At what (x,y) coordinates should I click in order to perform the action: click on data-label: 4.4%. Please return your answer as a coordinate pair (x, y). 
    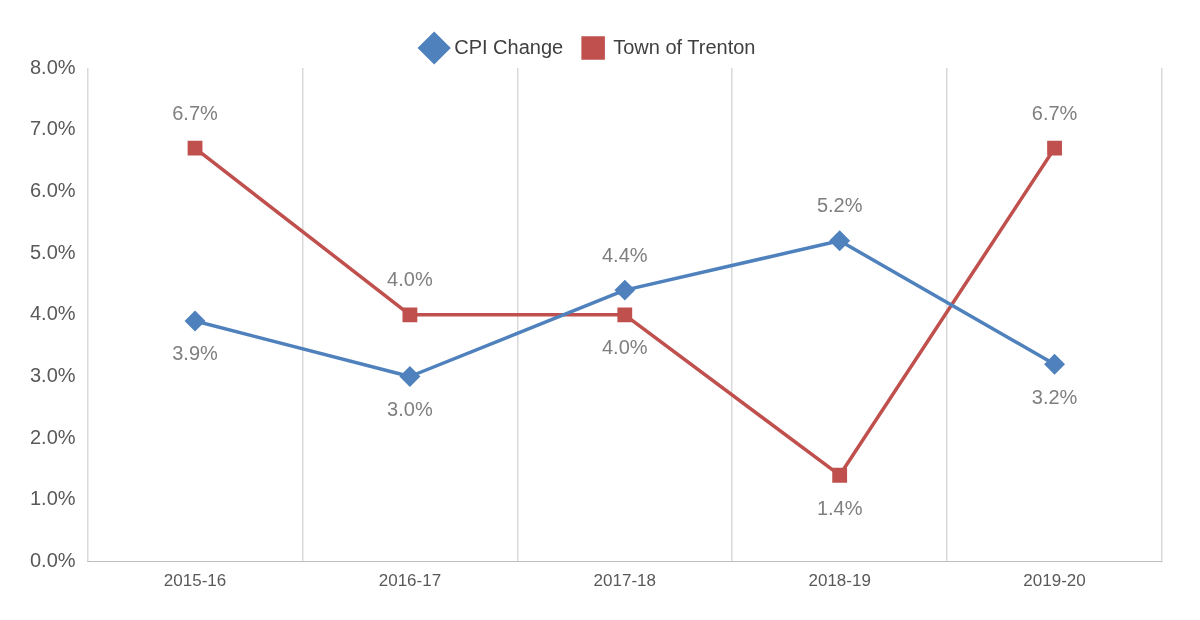
    Looking at the image, I should click on (625, 254).